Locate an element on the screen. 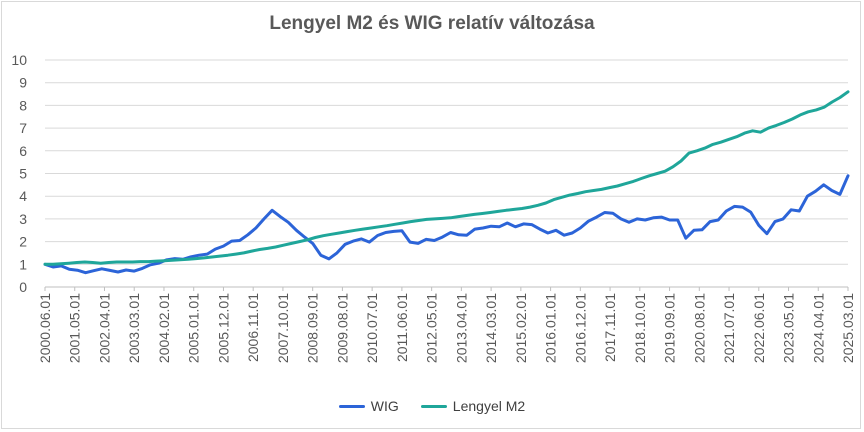 This screenshot has height=432, width=864. legend-swatch-m2 is located at coordinates (433, 406).